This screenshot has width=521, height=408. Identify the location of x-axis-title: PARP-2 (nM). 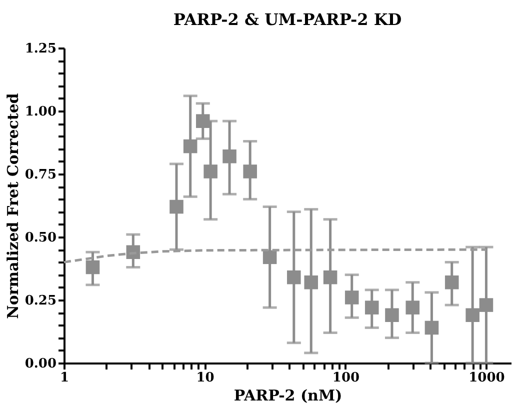
(288, 395).